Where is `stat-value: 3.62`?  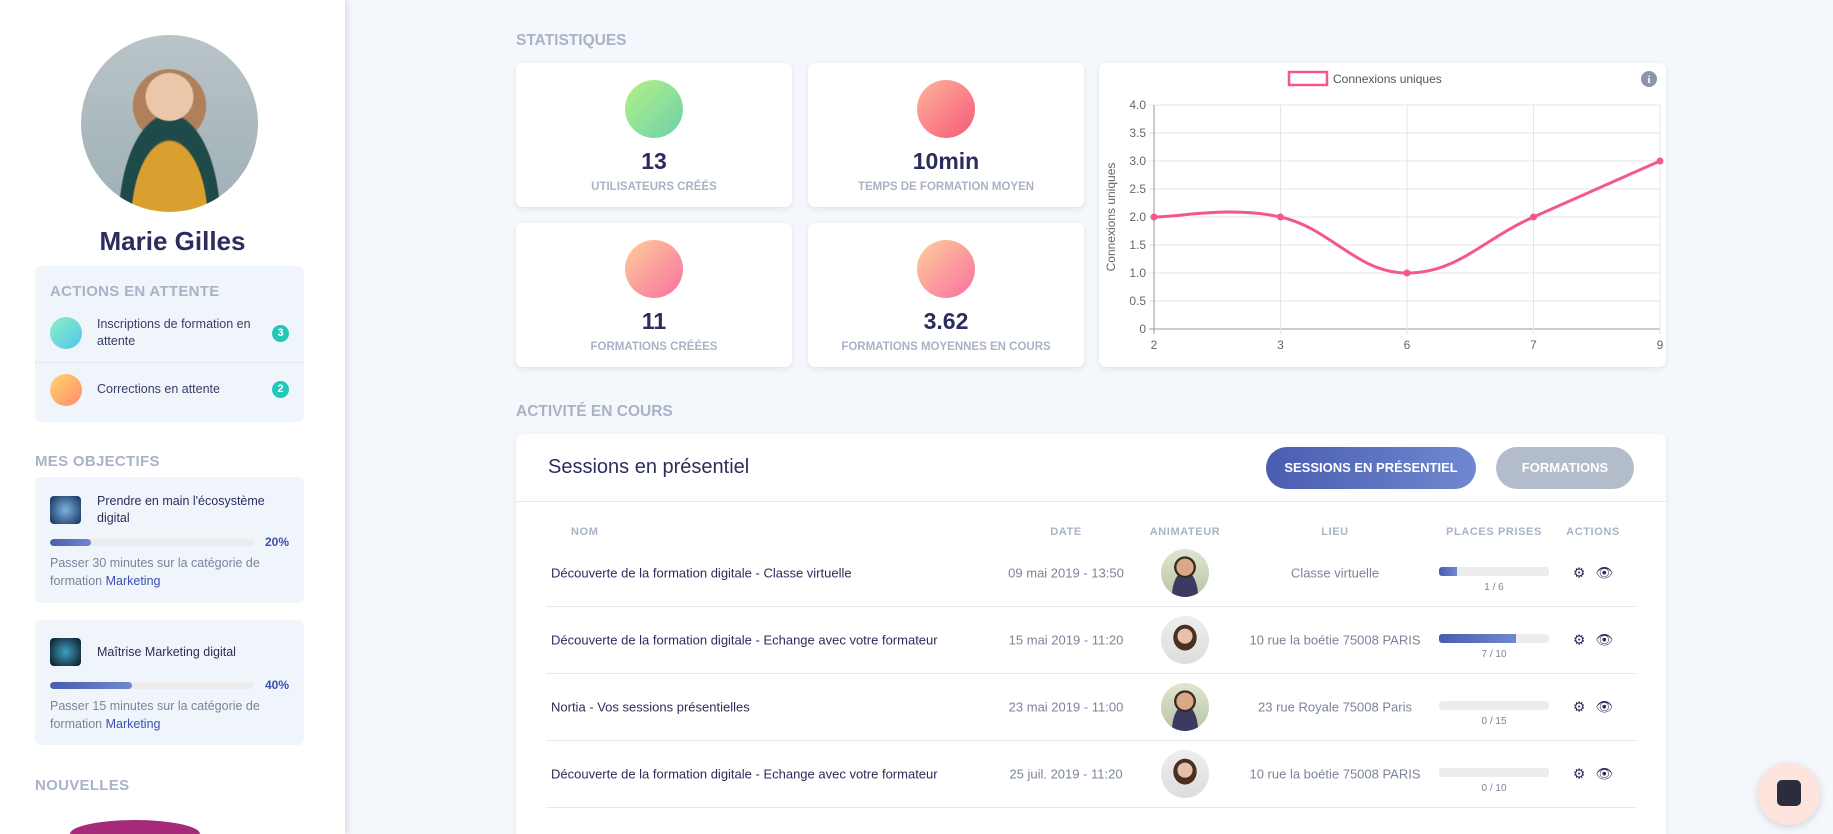 stat-value: 3.62 is located at coordinates (946, 321).